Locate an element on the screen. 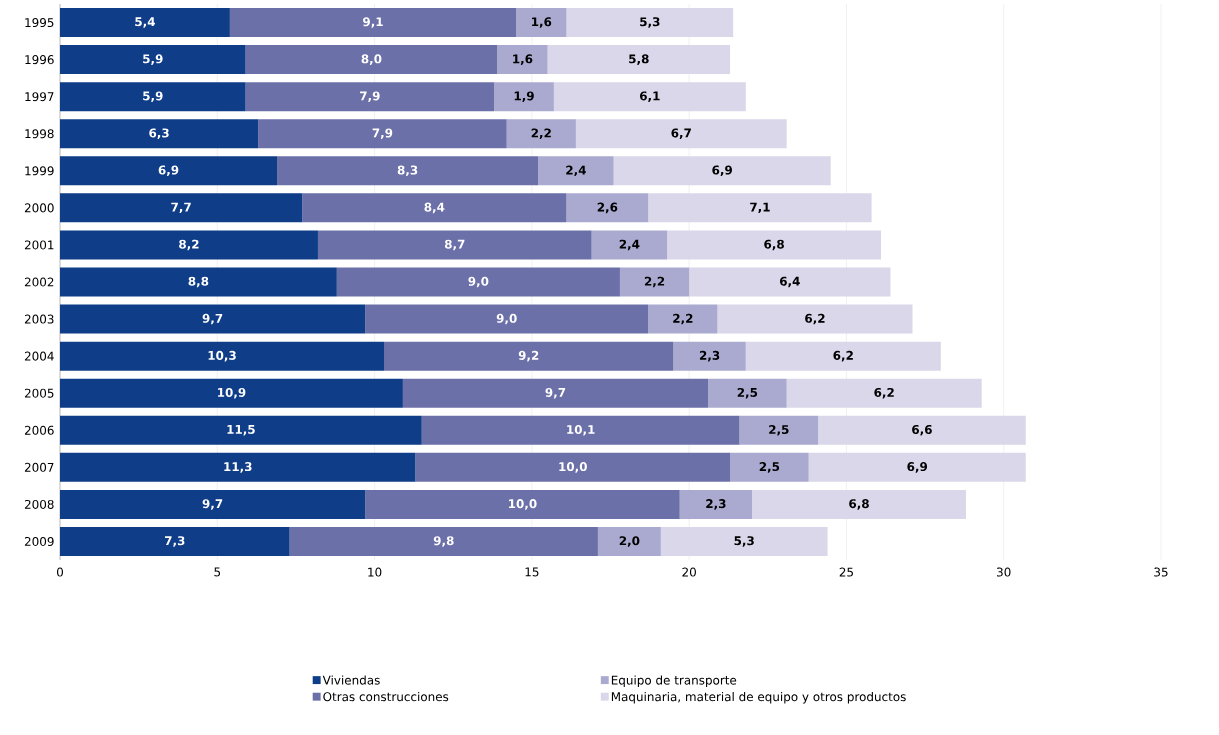  y-tick-label: 2006 is located at coordinates (39, 430).